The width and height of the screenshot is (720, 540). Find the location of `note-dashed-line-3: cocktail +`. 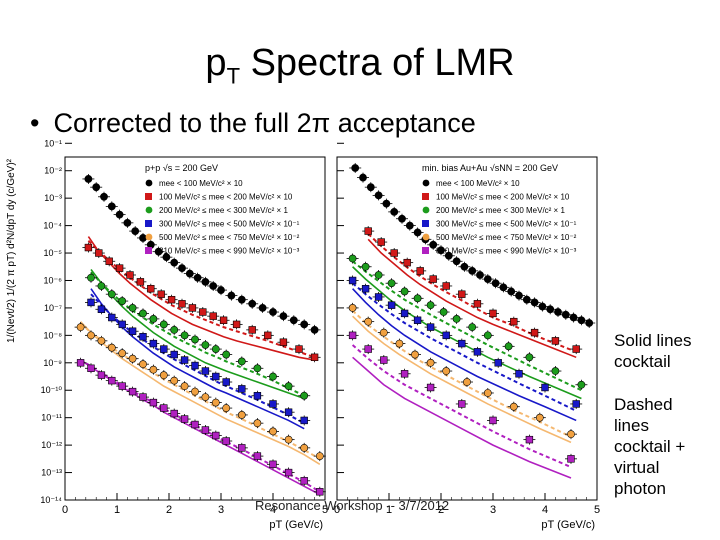

note-dashed-line-3: cocktail + is located at coordinates (650, 446).